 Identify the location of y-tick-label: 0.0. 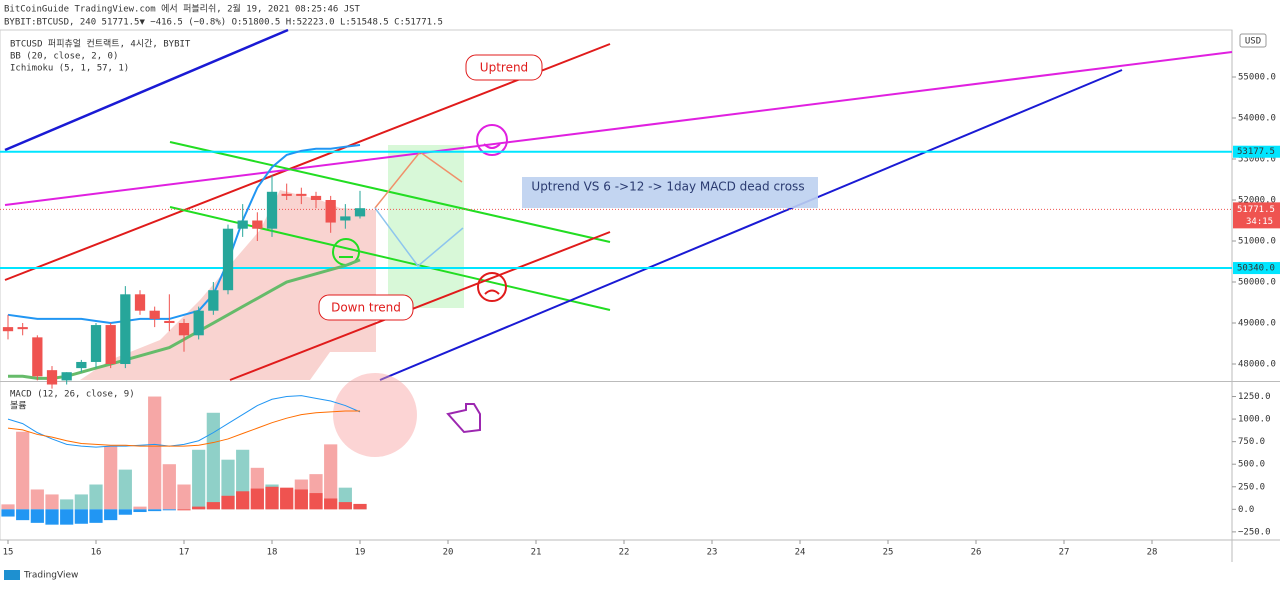
(1246, 510).